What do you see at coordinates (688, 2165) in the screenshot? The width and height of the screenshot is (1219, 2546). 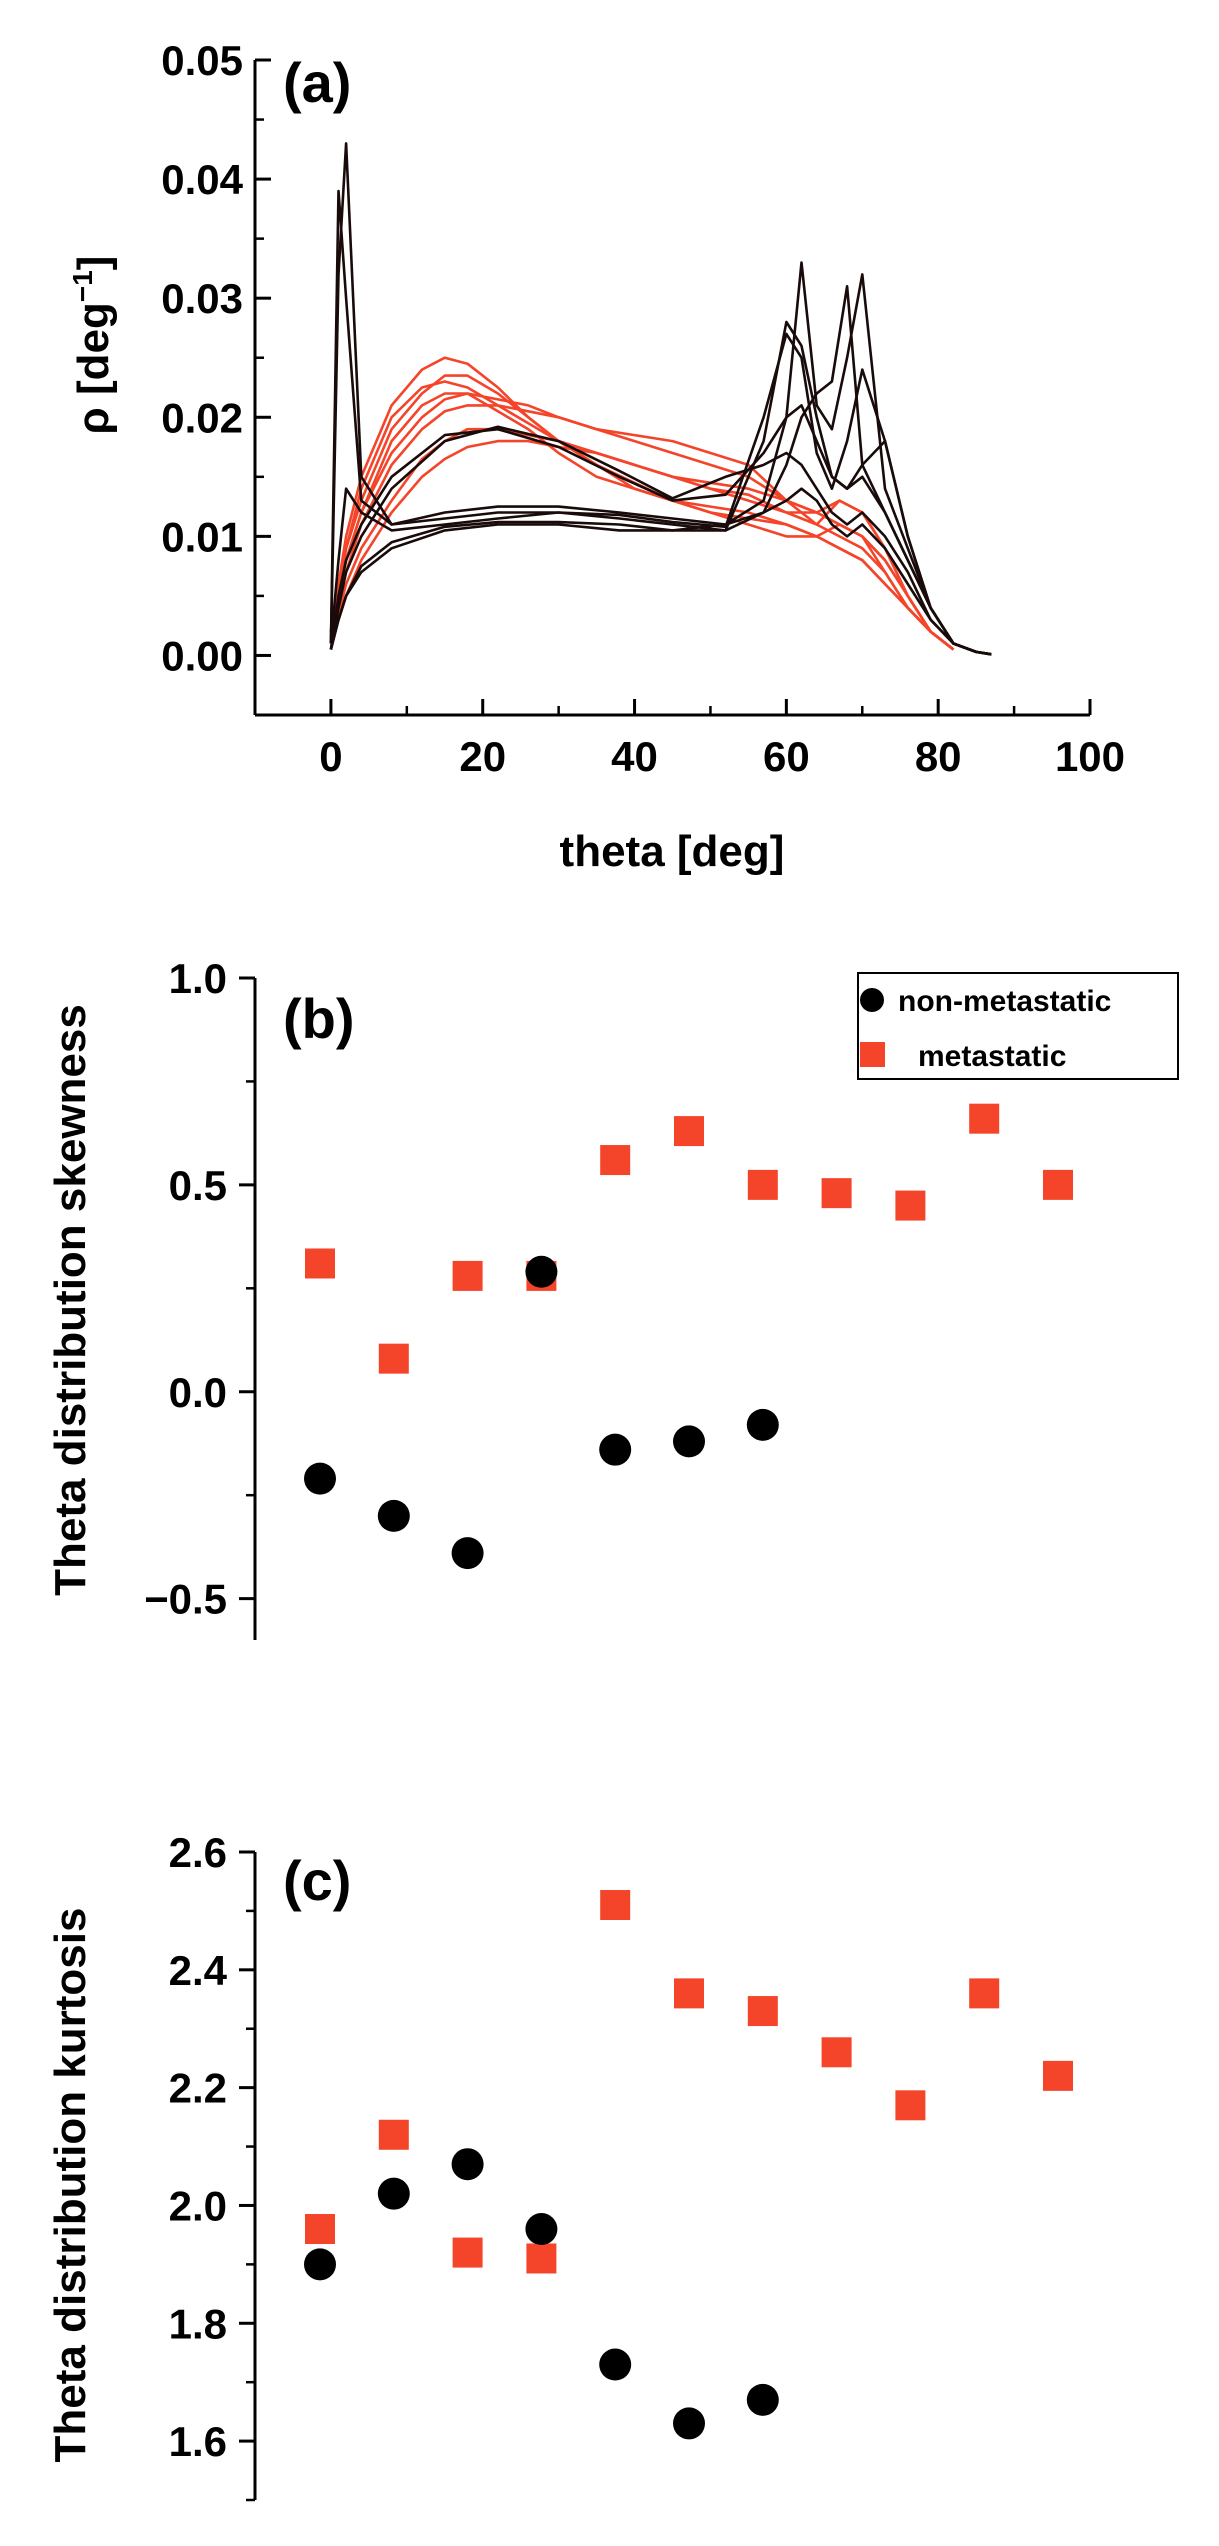 I see `panel-c-points` at bounding box center [688, 2165].